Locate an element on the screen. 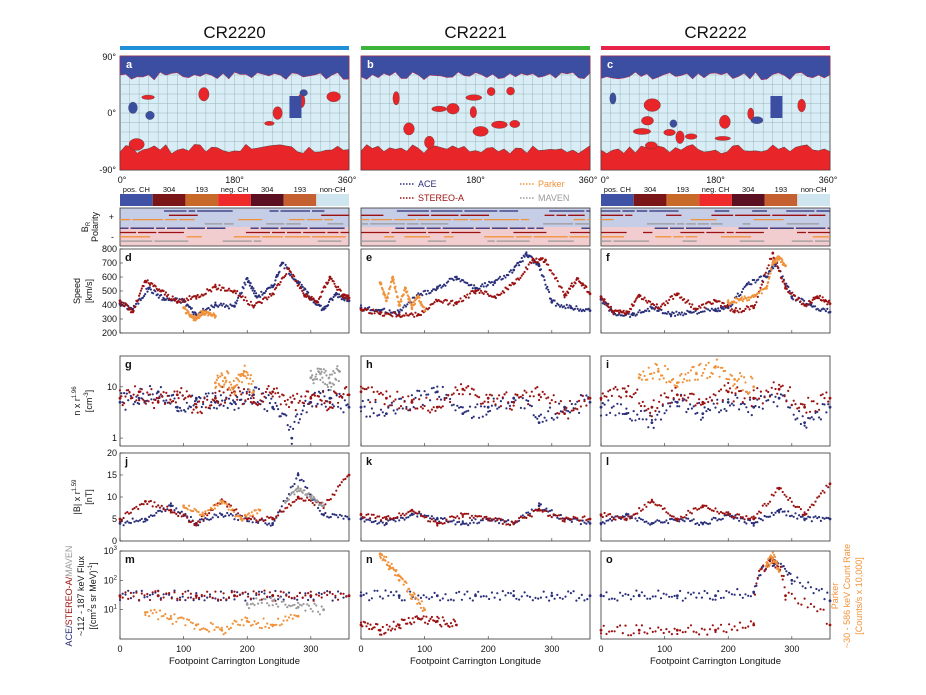 The height and width of the screenshot is (695, 926). rotation-title-cr2220: CR2220 is located at coordinates (234, 32).